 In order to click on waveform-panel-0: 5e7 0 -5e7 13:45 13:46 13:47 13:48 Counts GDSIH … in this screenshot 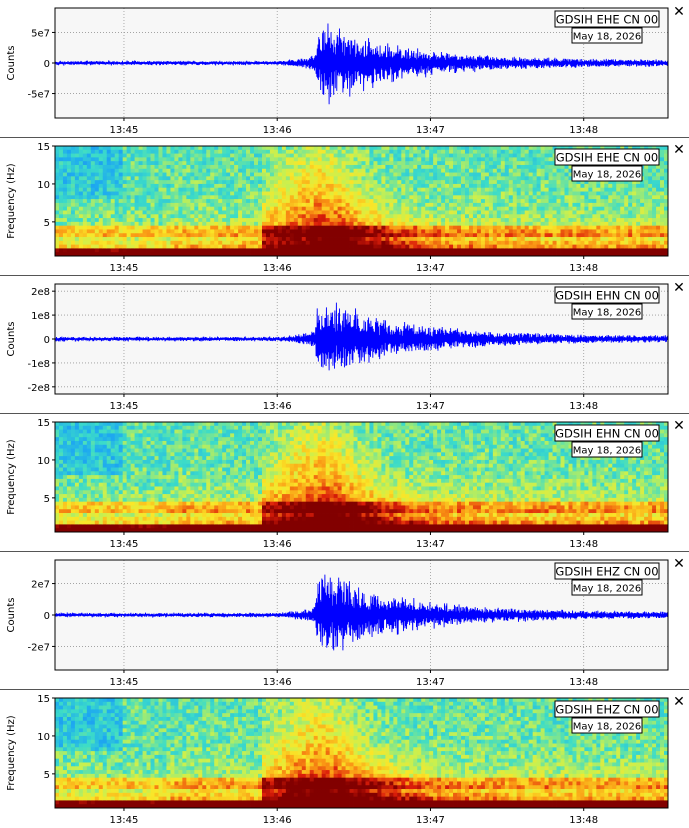, I will do `click(337, 71)`.